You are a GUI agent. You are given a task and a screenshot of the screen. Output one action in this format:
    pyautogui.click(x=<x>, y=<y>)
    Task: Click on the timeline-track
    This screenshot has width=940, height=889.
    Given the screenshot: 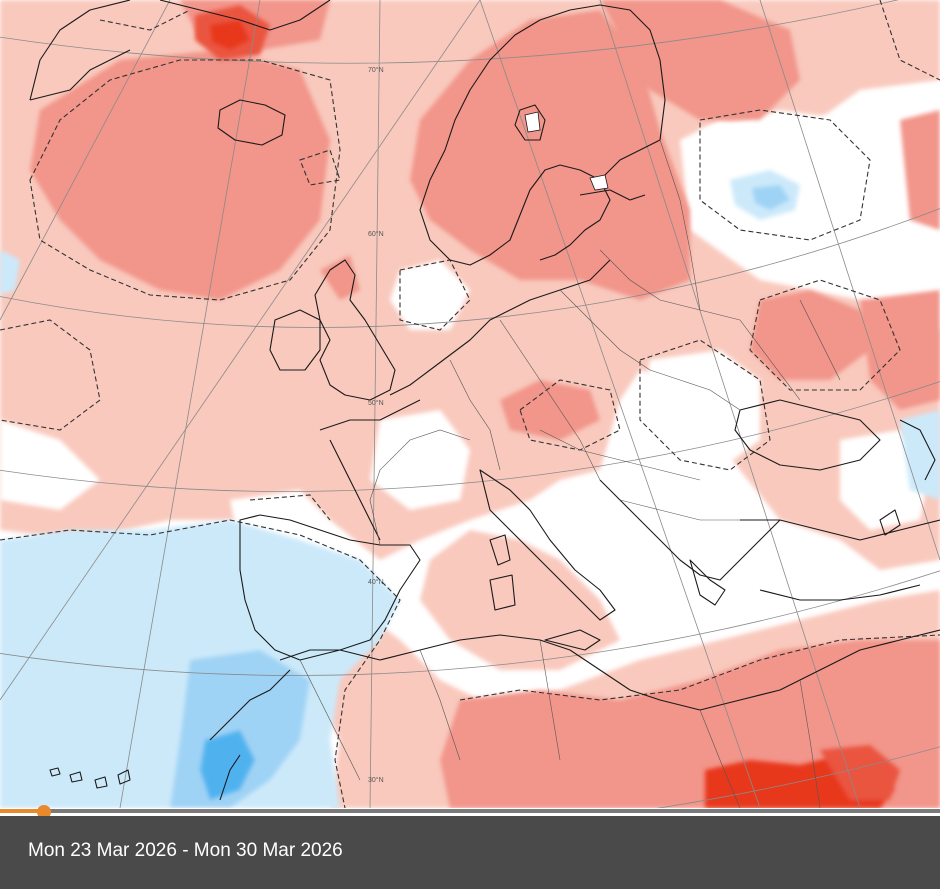 What is the action you would take?
    pyautogui.click(x=470, y=811)
    